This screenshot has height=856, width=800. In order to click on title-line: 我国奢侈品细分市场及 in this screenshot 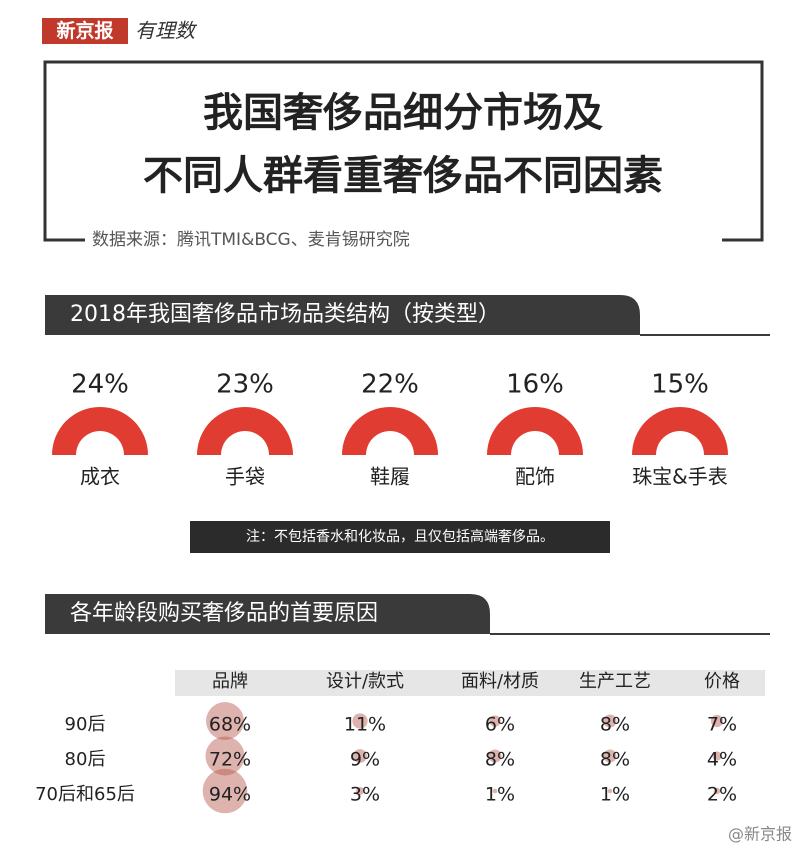, I will do `click(403, 113)`.